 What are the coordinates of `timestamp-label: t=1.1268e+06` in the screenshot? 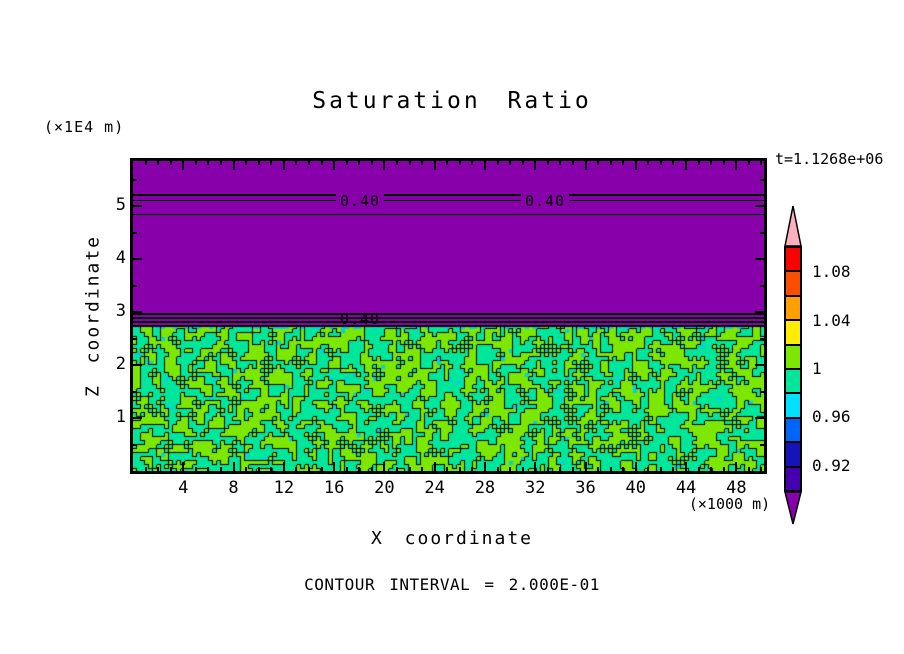 It's located at (829, 159).